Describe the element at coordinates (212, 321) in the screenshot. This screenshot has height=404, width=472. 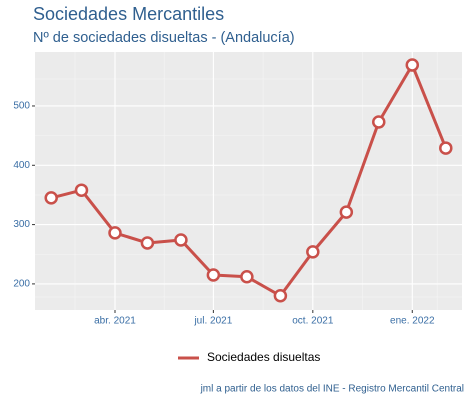
I see `x-tick-label: jul. 2021` at that location.